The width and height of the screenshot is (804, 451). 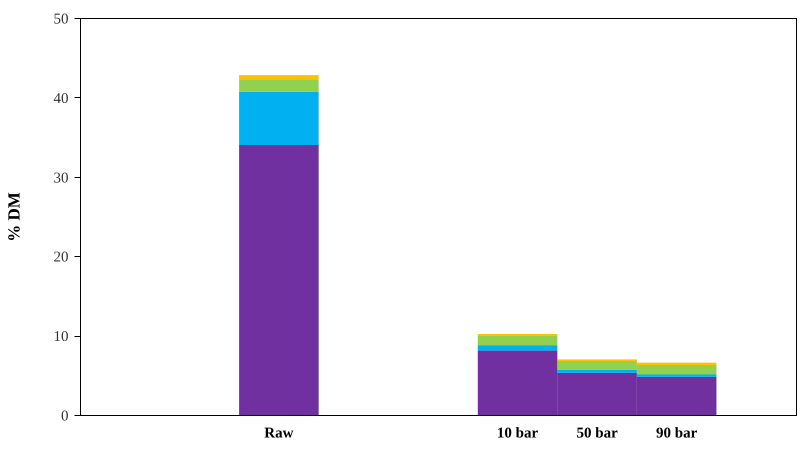 I want to click on y-tick-label: 10, so click(x=61, y=337).